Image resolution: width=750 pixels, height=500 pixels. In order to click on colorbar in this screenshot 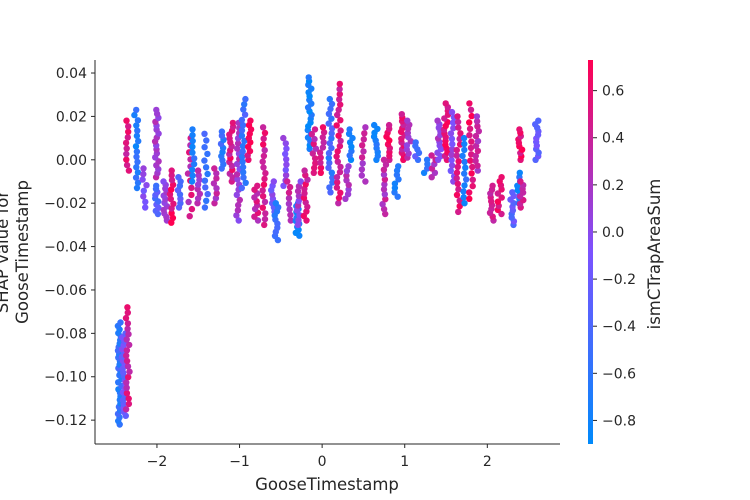, I will do `click(590, 252)`.